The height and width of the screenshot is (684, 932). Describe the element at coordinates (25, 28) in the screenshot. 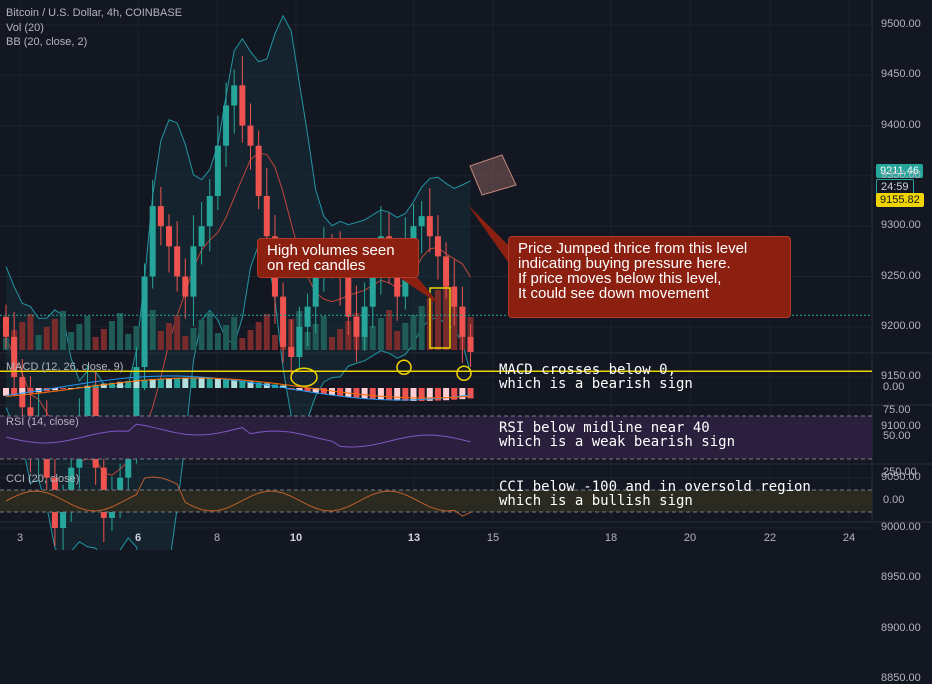

I see `volume-indicator-label: Vol (20)` at that location.